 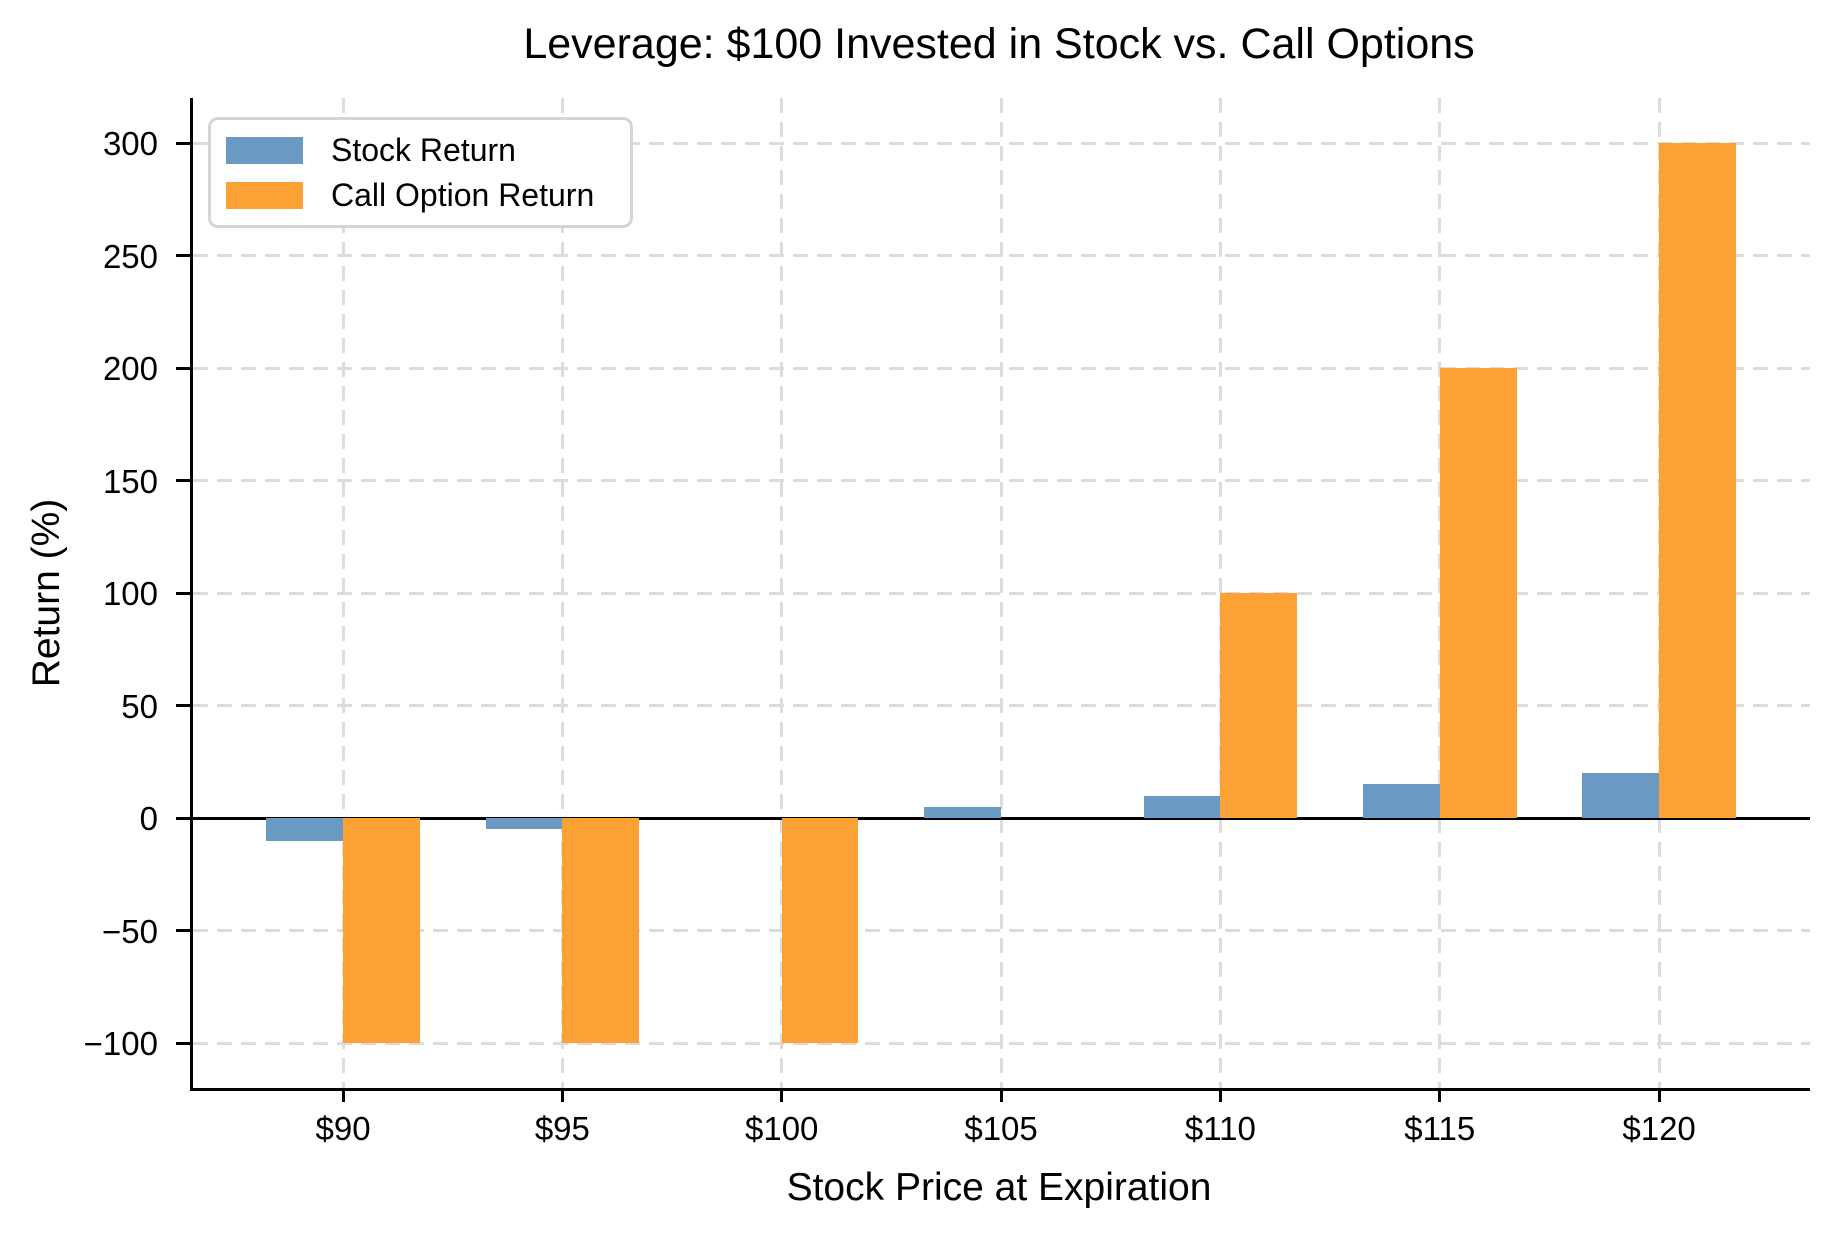 What do you see at coordinates (463, 195) in the screenshot?
I see `legend-label-call-option-return: Call Option Return` at bounding box center [463, 195].